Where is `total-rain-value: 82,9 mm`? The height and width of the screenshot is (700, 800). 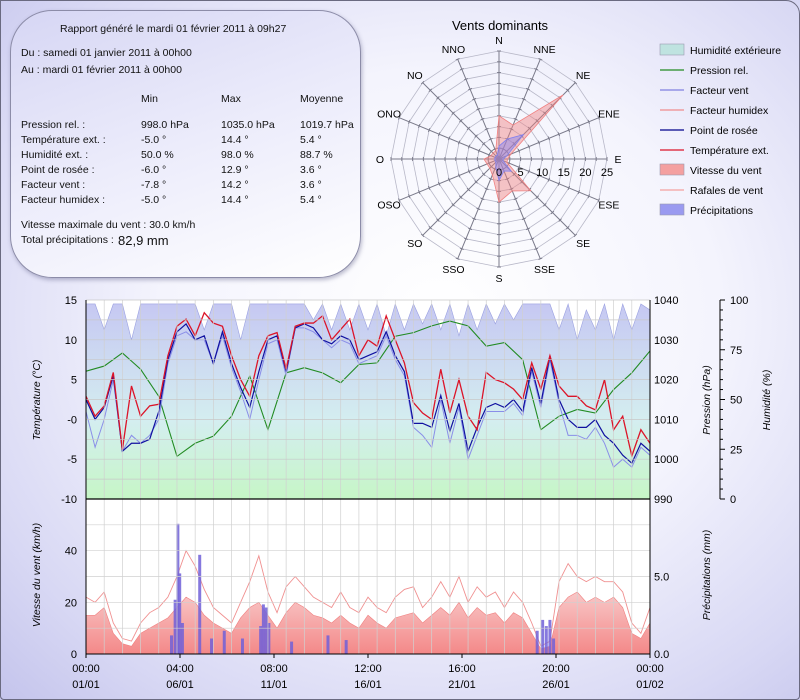 total-rain-value: 82,9 mm is located at coordinates (143, 240).